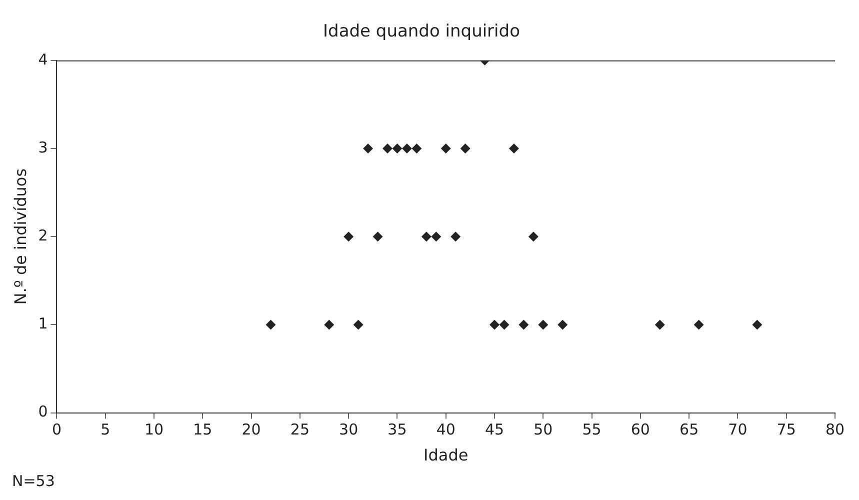 The height and width of the screenshot is (500, 859). I want to click on y-axis-title: N.º de indivíduos, so click(20, 236).